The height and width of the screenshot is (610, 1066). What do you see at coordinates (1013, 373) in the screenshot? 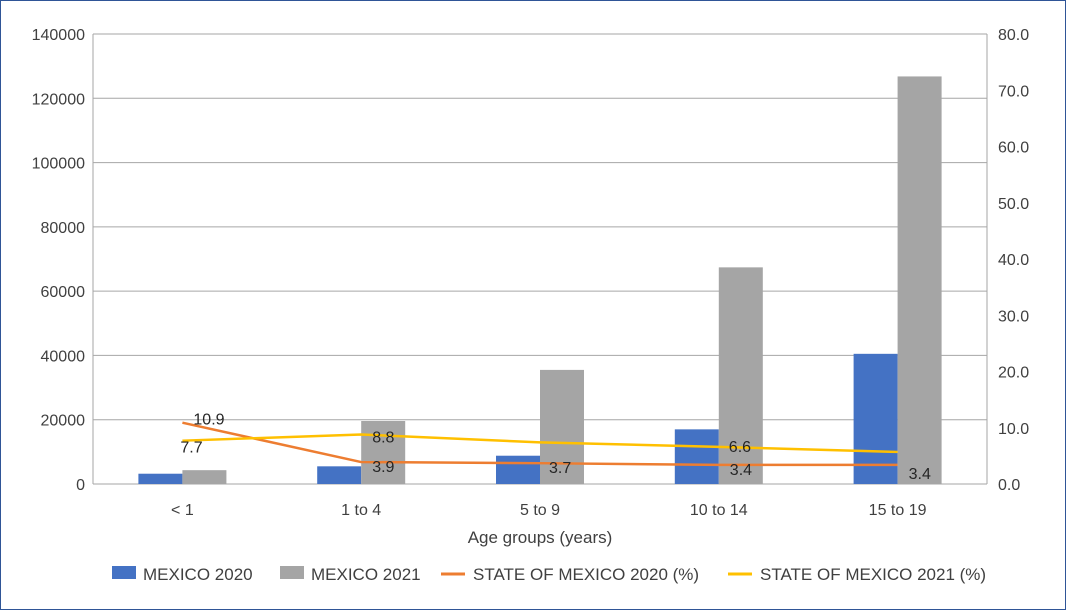
I see `y-right-tick-label: 20.0` at bounding box center [1013, 373].